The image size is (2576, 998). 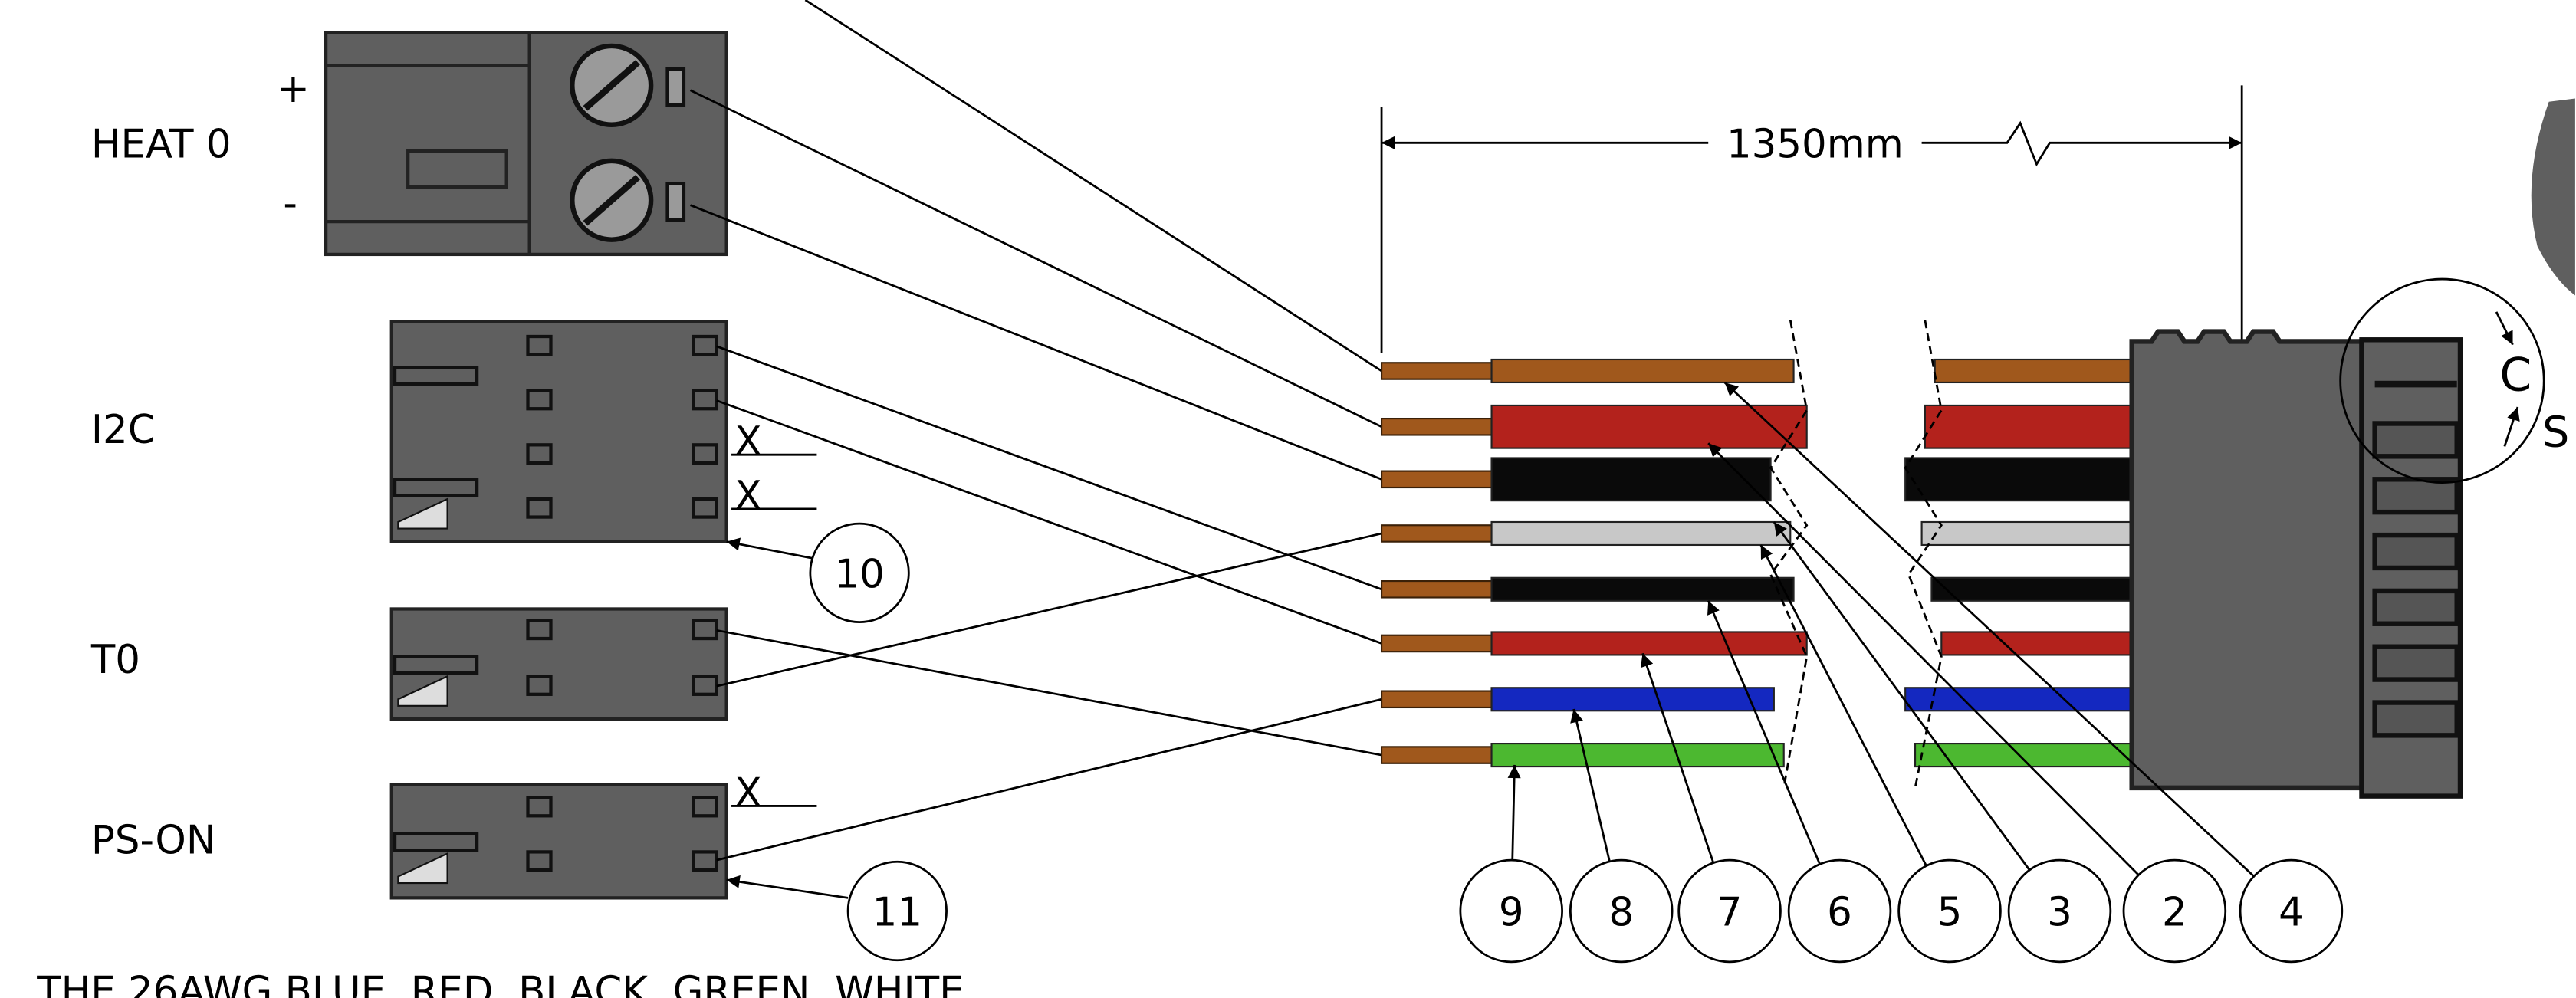 What do you see at coordinates (2033, 371) in the screenshot?
I see `wire-1-end` at bounding box center [2033, 371].